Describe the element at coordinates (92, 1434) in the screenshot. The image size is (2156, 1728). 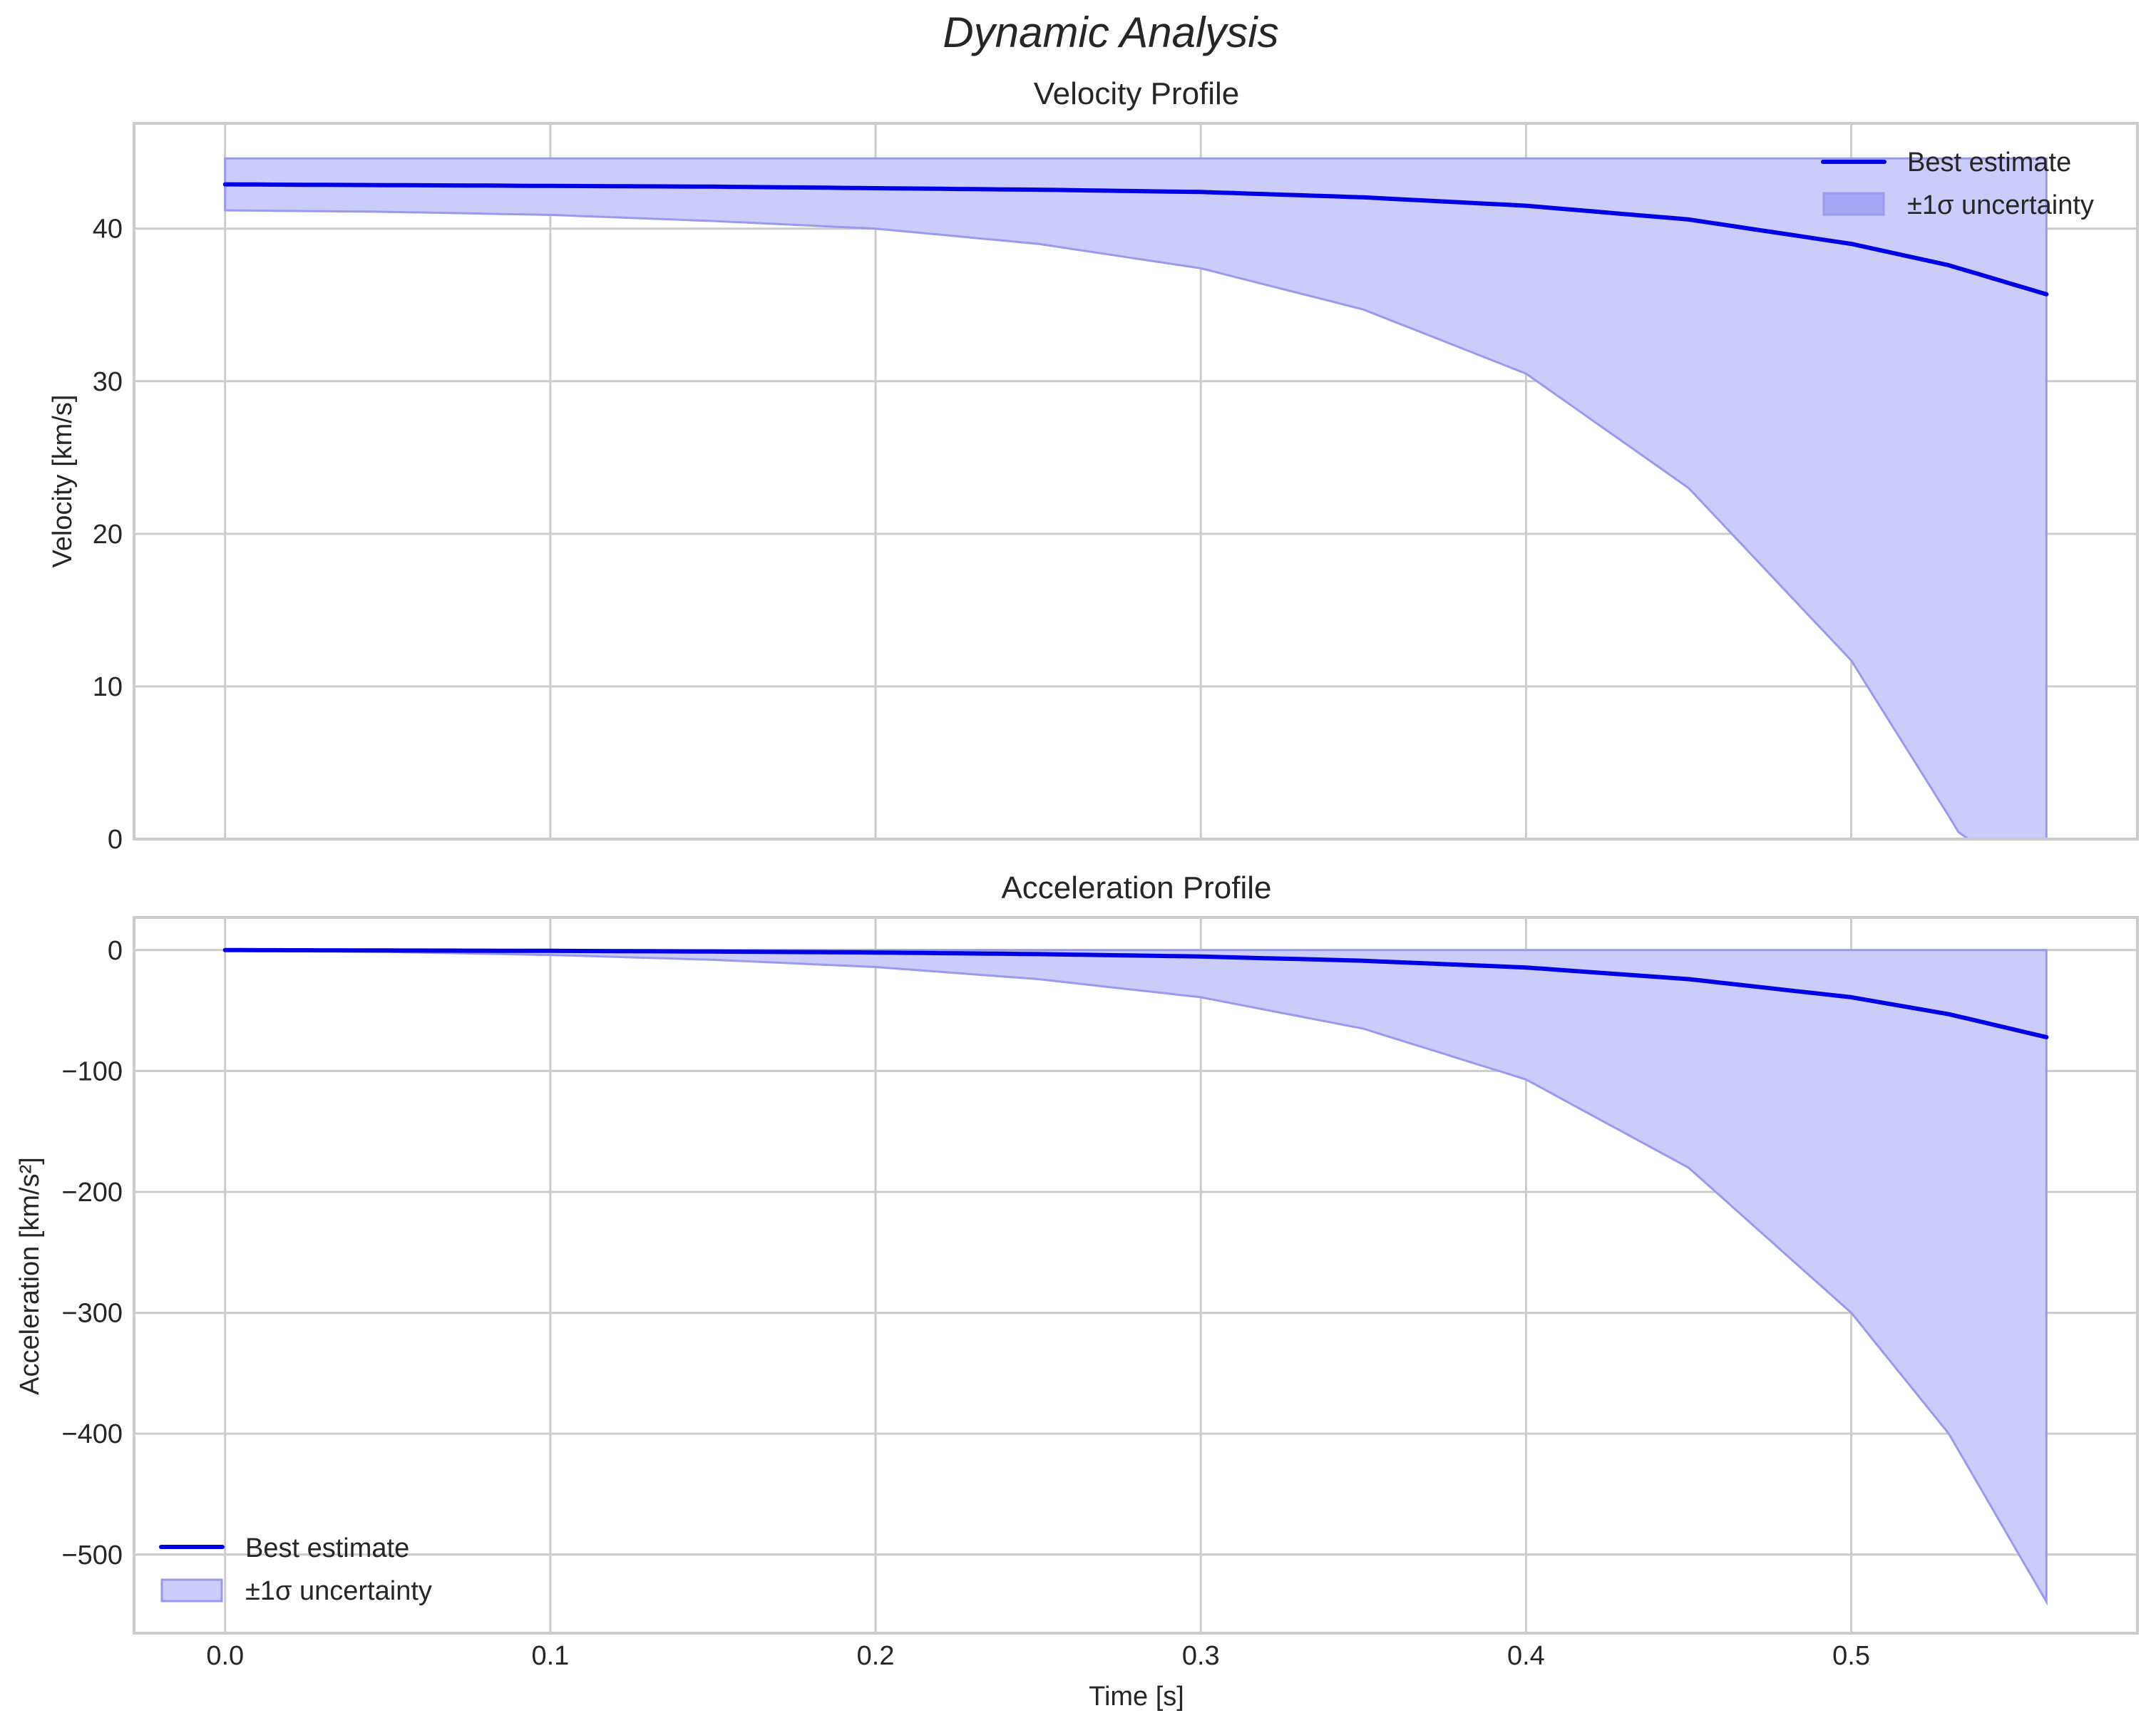
I see `y-tick-label: −400` at that location.